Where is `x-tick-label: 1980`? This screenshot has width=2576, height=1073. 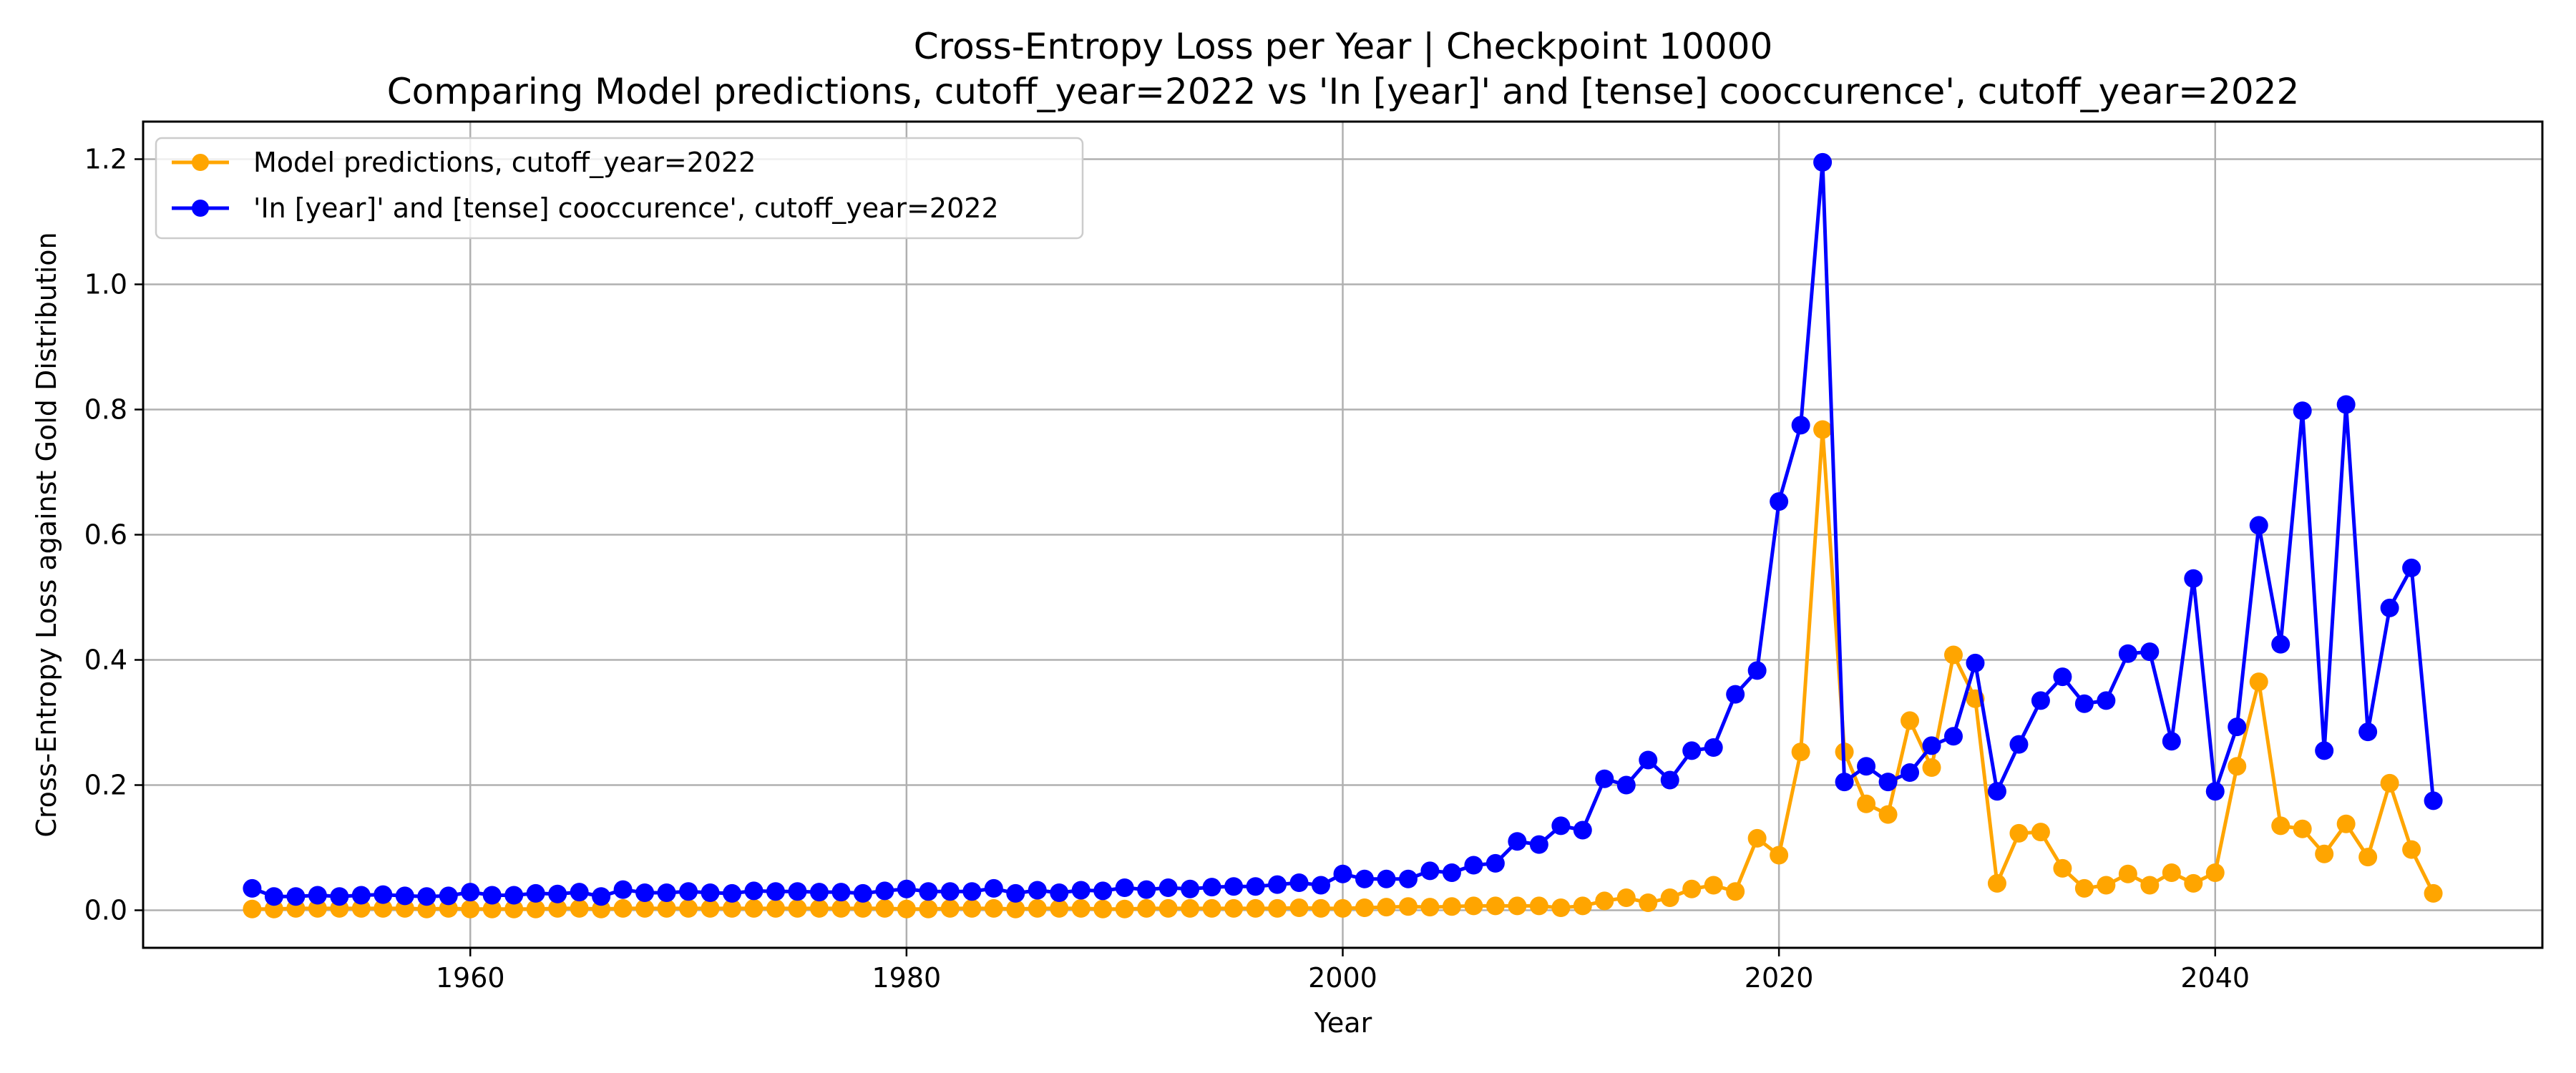
x-tick-label: 1980 is located at coordinates (907, 978).